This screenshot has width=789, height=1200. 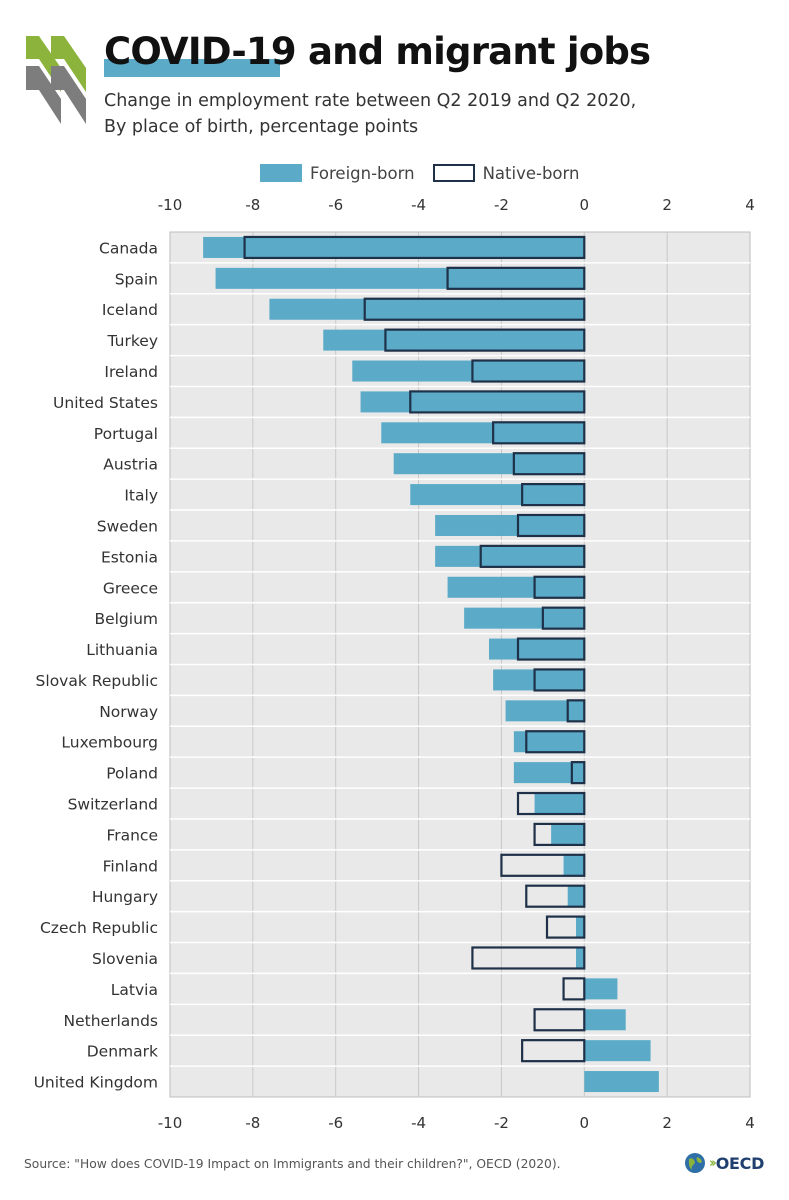 I want to click on title-block: COVID-19 and migrant jobs, so click(x=377, y=54).